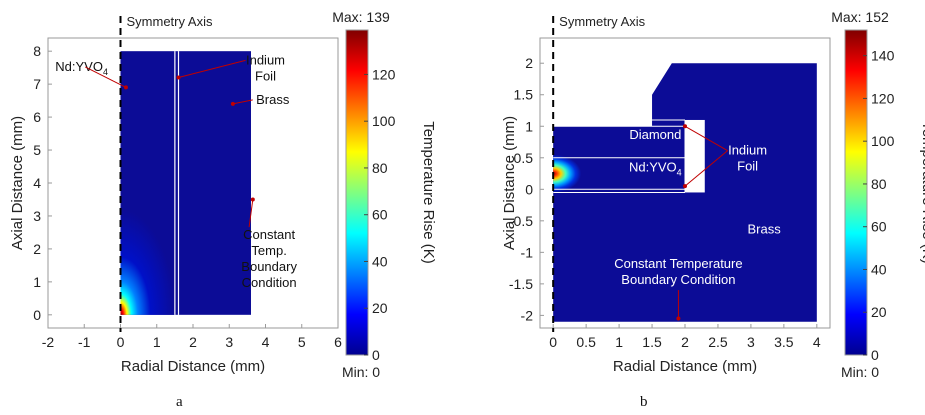 This screenshot has width=925, height=415. I want to click on colorbar-tick-label-a: 60, so click(380, 215).